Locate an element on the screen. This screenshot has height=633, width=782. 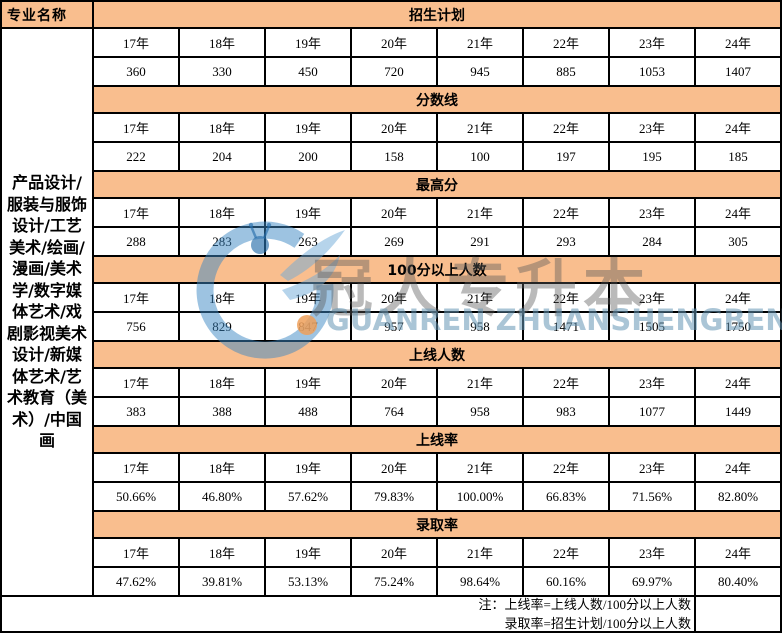
value-cell: 756 is located at coordinates (136, 326).